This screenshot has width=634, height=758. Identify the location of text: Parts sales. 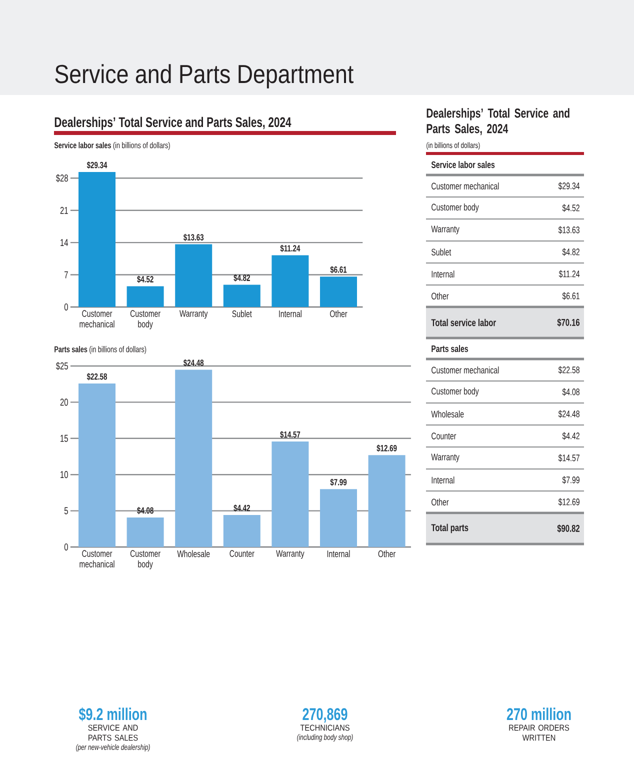
(450, 348).